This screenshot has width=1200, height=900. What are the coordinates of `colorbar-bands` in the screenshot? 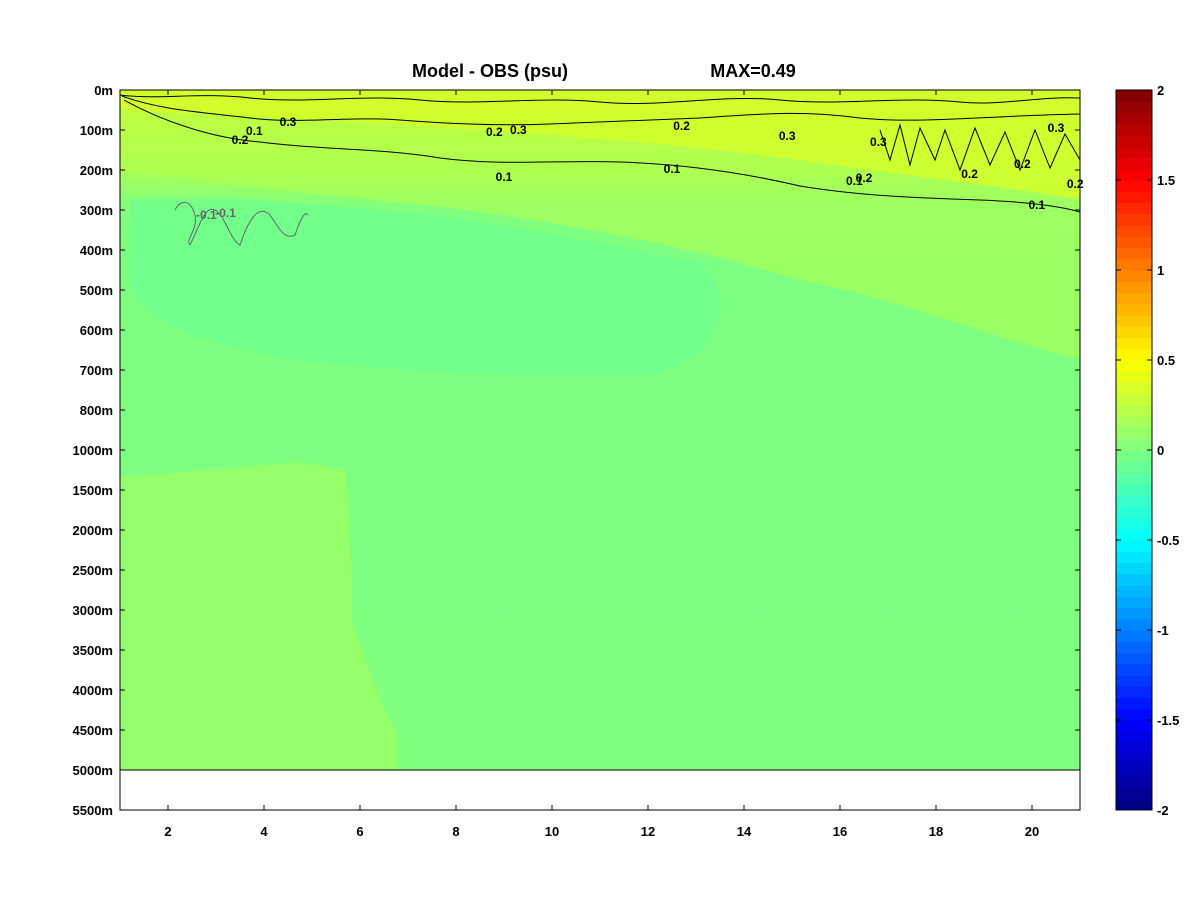 It's located at (1134, 450).